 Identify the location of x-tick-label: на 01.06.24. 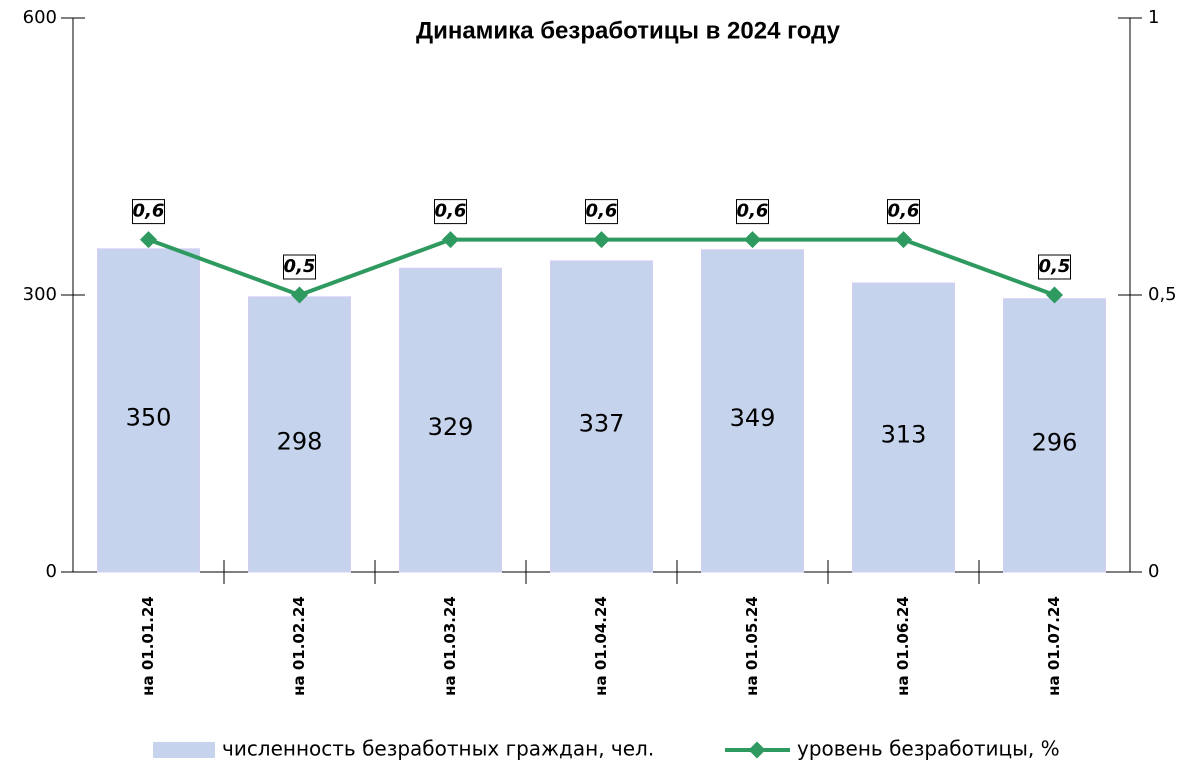
(903, 646).